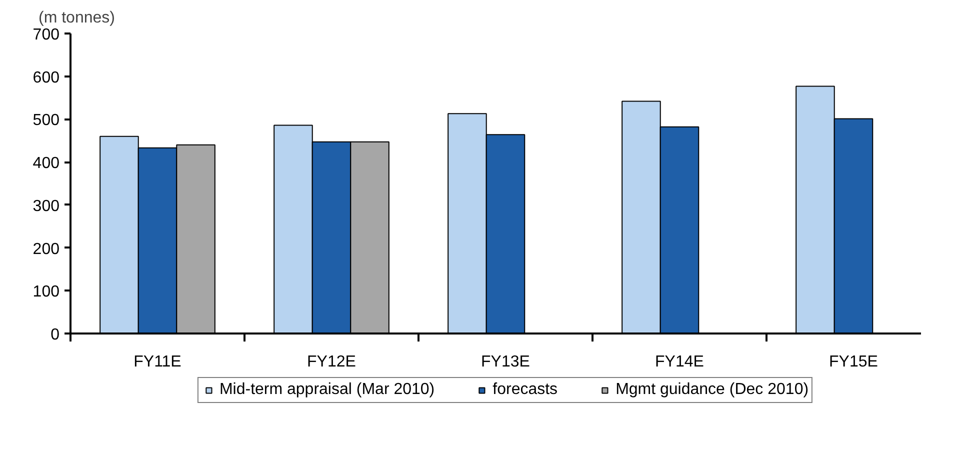  Describe the element at coordinates (505, 362) in the screenshot. I see `x-tick-label: FY13E` at that location.